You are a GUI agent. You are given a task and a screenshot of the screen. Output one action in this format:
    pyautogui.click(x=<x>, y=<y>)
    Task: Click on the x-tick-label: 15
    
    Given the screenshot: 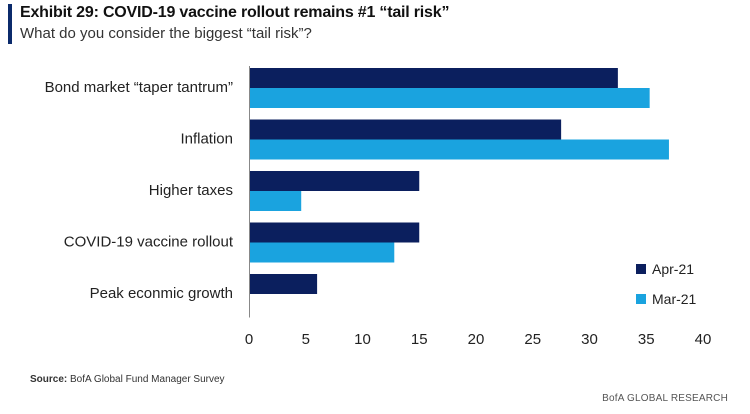 What is the action you would take?
    pyautogui.click(x=419, y=339)
    